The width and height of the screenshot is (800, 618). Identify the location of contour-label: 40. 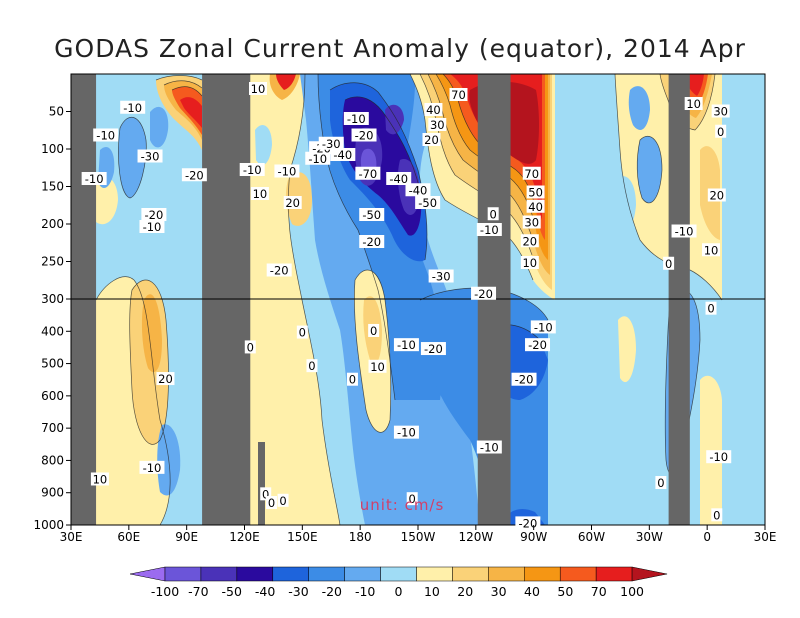
(433, 110).